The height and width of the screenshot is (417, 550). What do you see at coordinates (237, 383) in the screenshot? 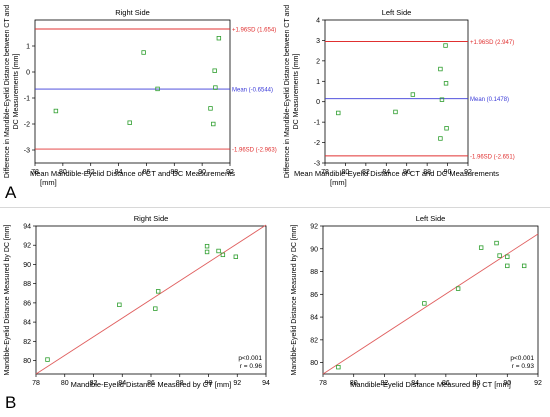
I see `chart-3-x-tick-label: 92` at bounding box center [237, 383].